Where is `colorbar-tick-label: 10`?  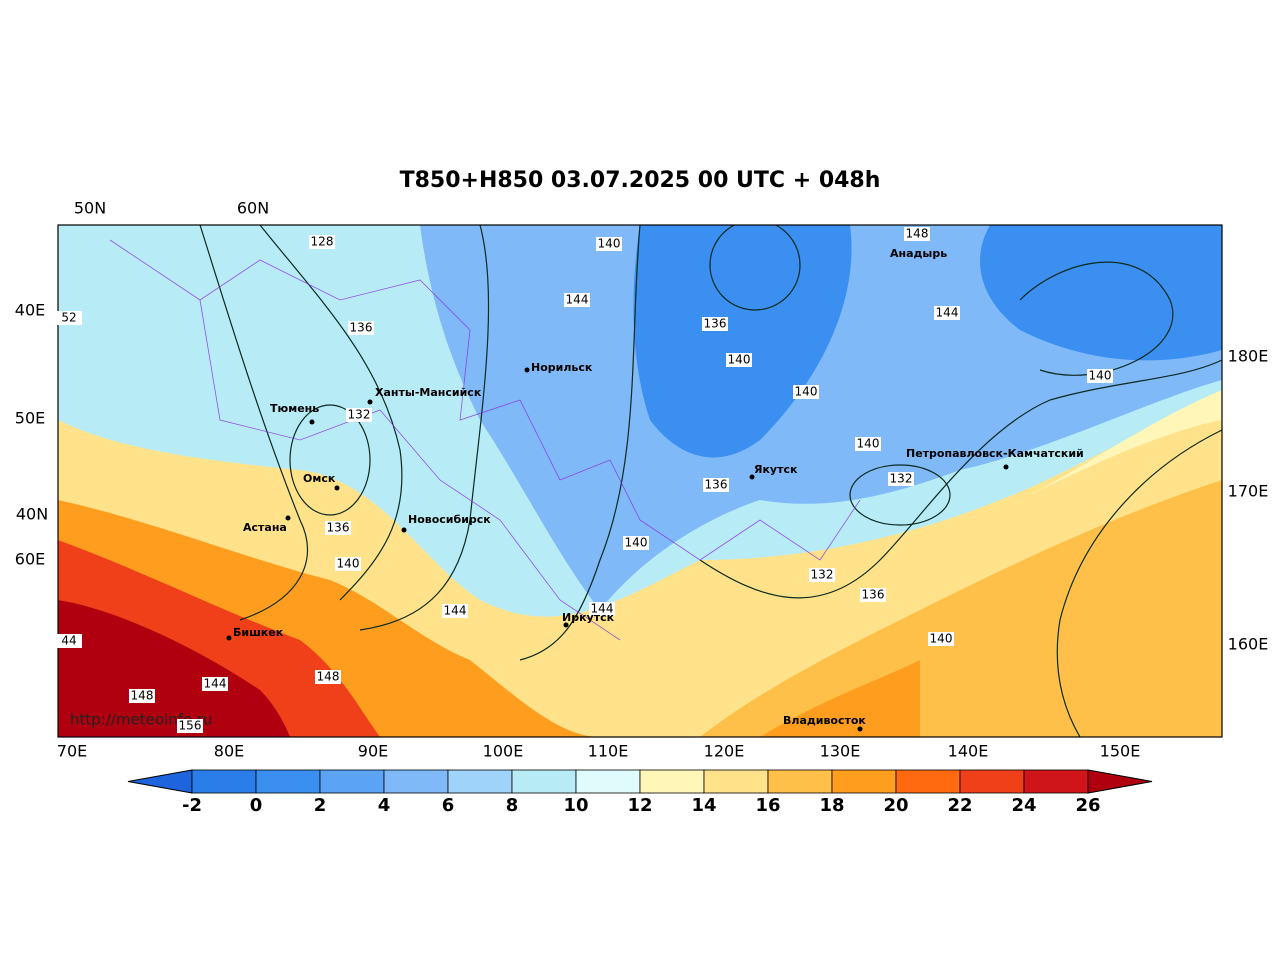 colorbar-tick-label: 10 is located at coordinates (575, 805).